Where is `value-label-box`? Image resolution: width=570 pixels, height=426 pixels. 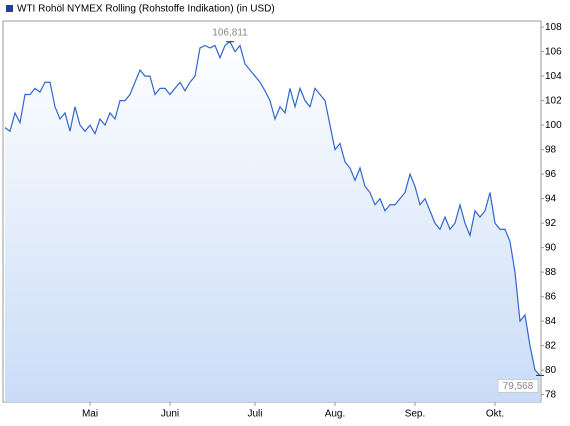 value-label-box is located at coordinates (518, 385).